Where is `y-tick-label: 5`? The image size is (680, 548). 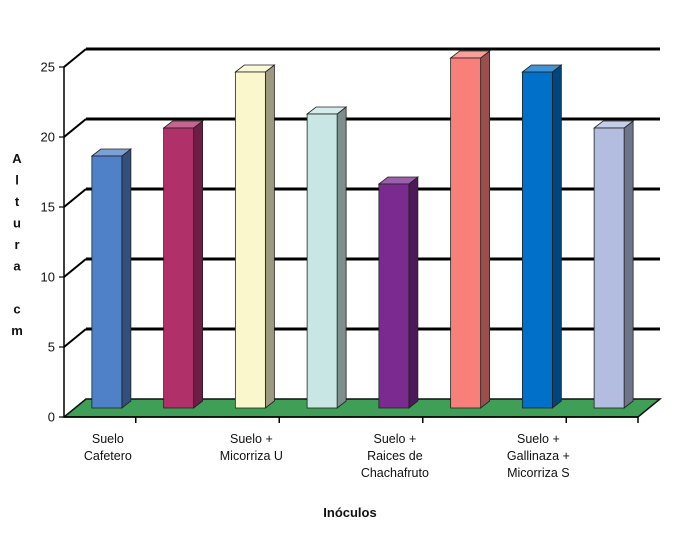 y-tick-label: 5 is located at coordinates (51, 347).